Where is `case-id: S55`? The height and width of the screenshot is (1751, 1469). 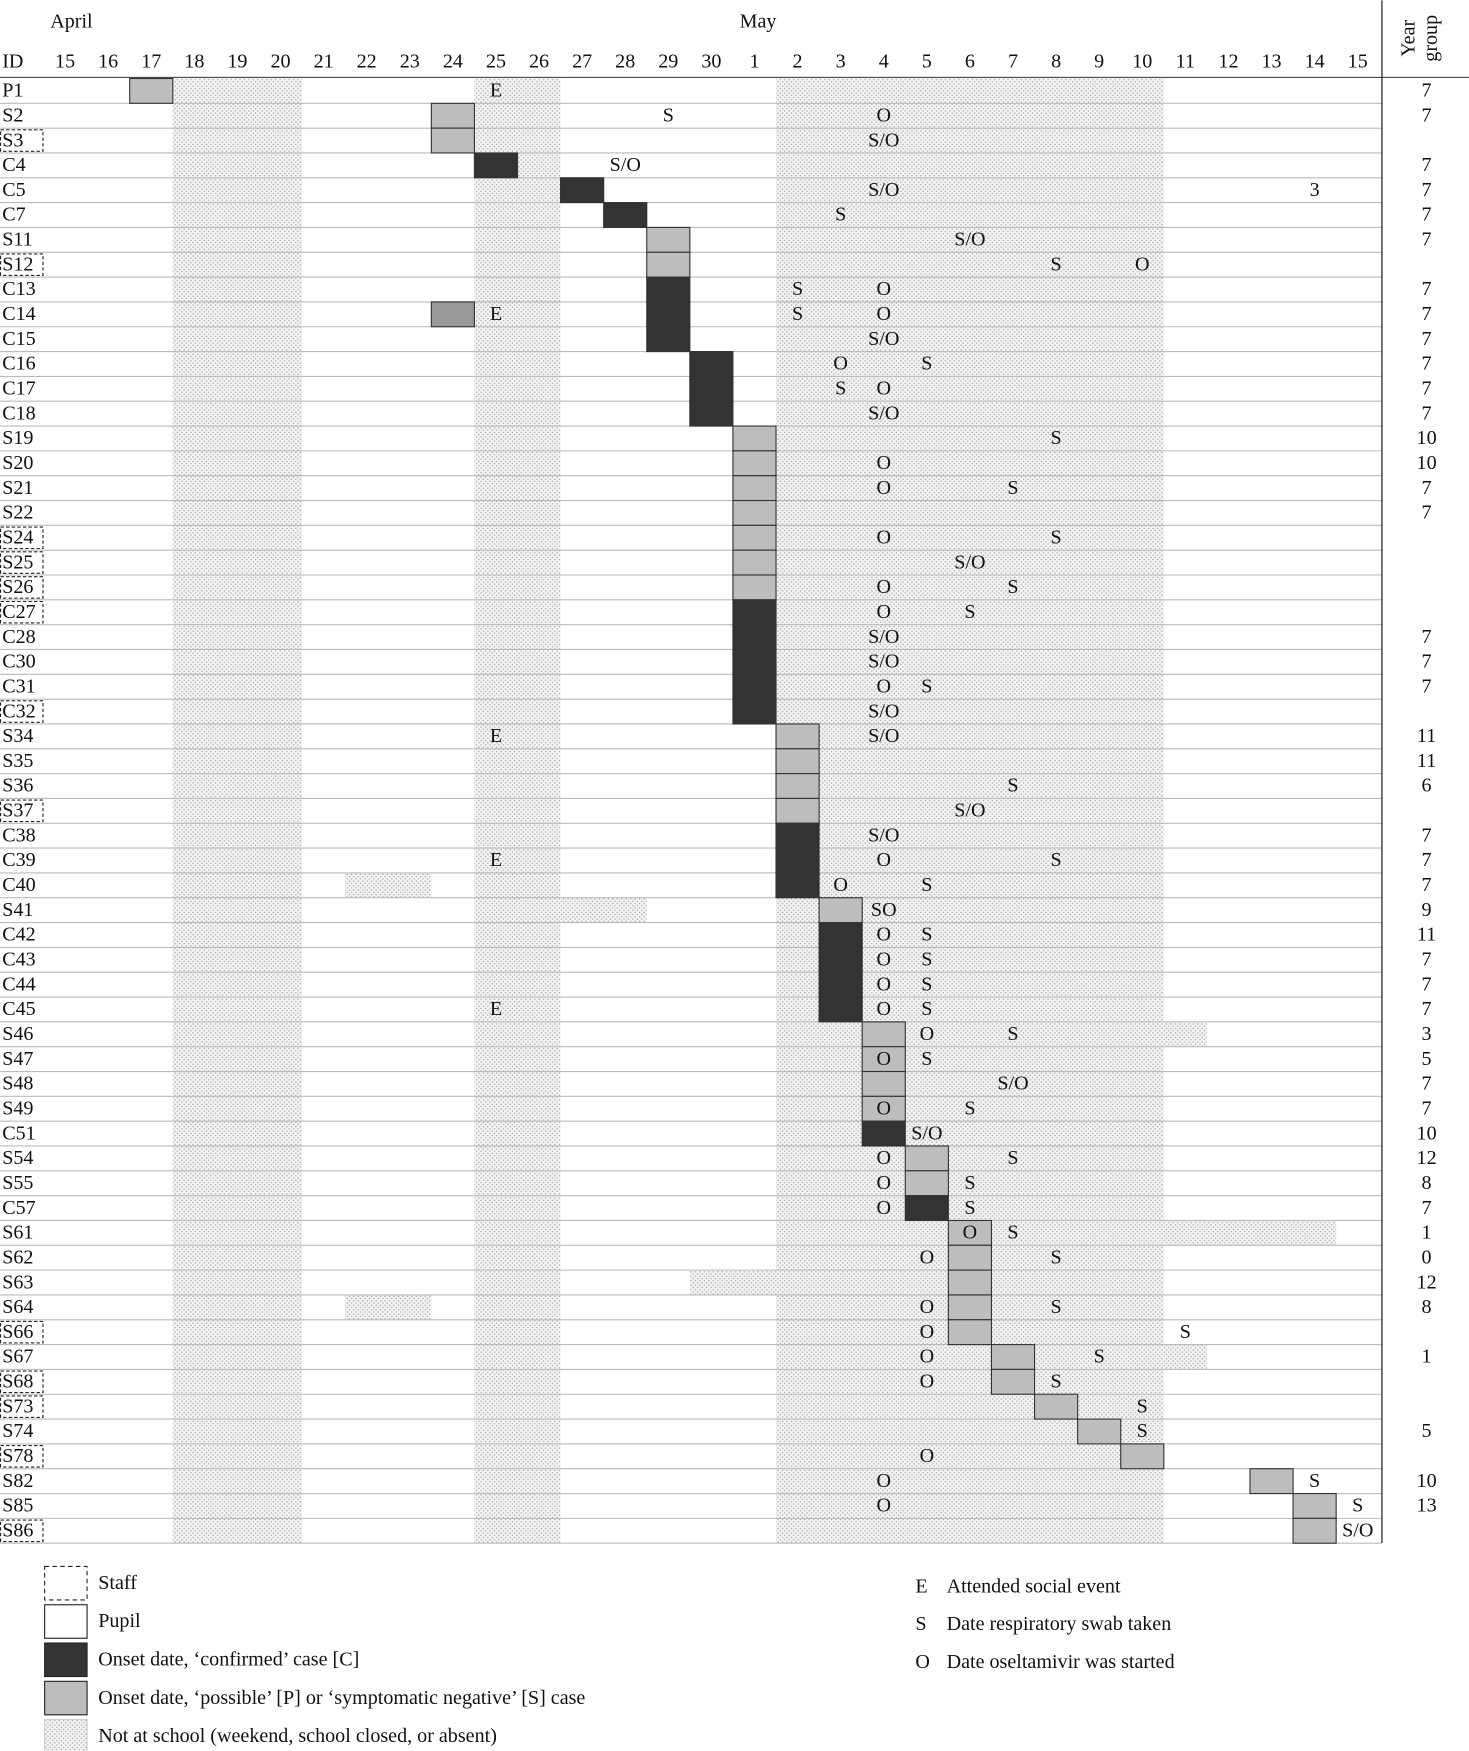
case-id: S55 is located at coordinates (17, 1183).